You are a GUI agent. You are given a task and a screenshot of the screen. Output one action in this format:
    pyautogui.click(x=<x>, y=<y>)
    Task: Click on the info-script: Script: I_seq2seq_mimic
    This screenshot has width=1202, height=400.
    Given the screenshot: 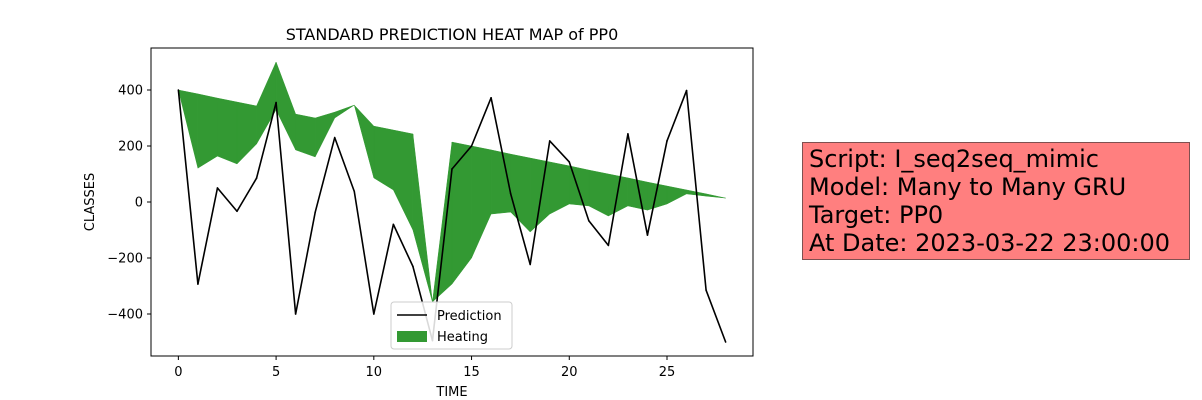 What is the action you would take?
    pyautogui.click(x=954, y=159)
    